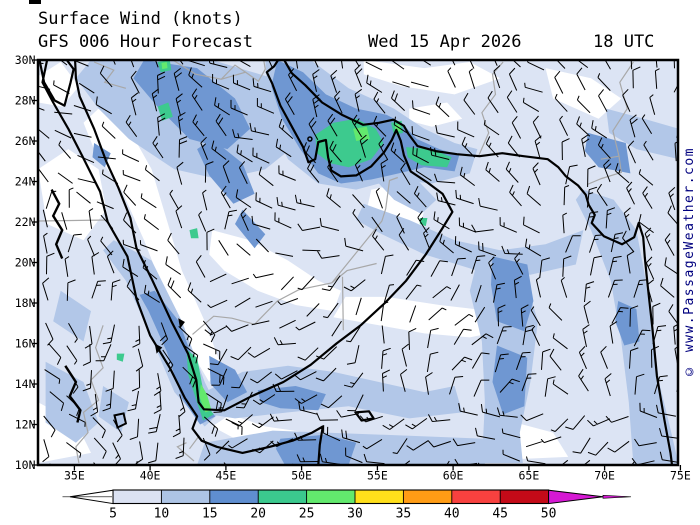 This screenshot has width=700, height=525. What do you see at coordinates (25, 263) in the screenshot?
I see `lat-axis-label: 20N` at bounding box center [25, 263].